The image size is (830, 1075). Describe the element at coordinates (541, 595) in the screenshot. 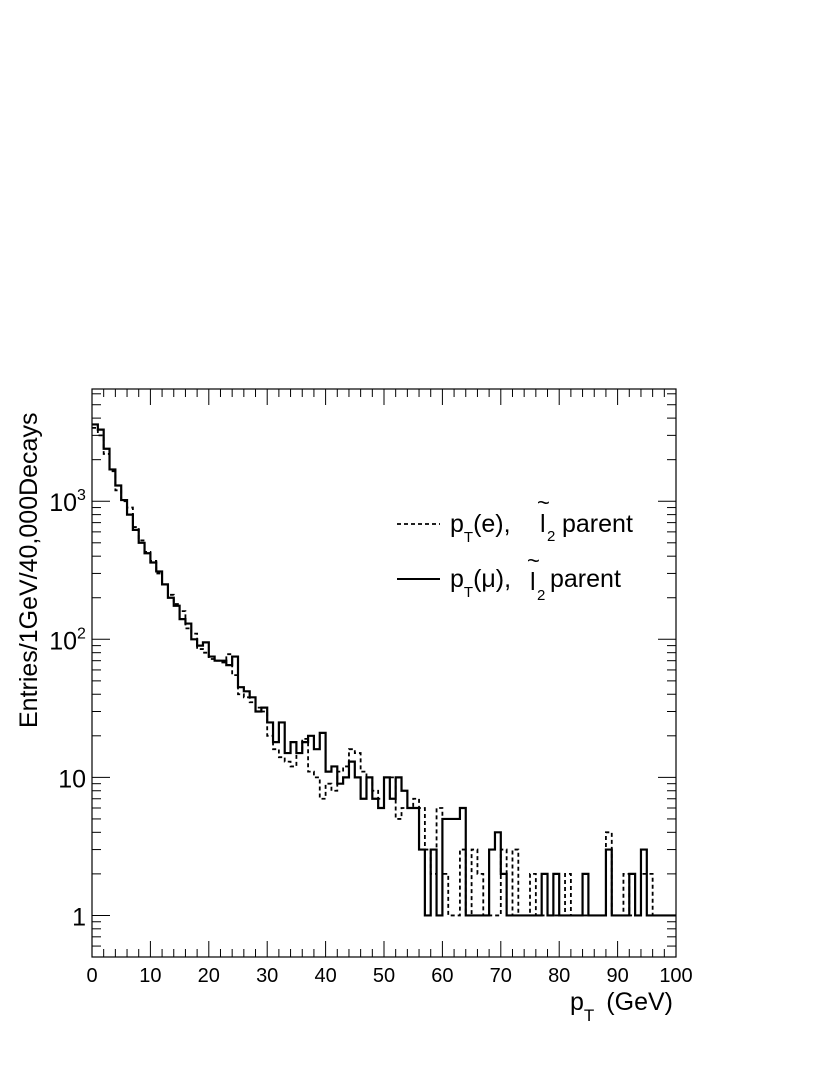

I see `legend-index-muon: 2` at that location.